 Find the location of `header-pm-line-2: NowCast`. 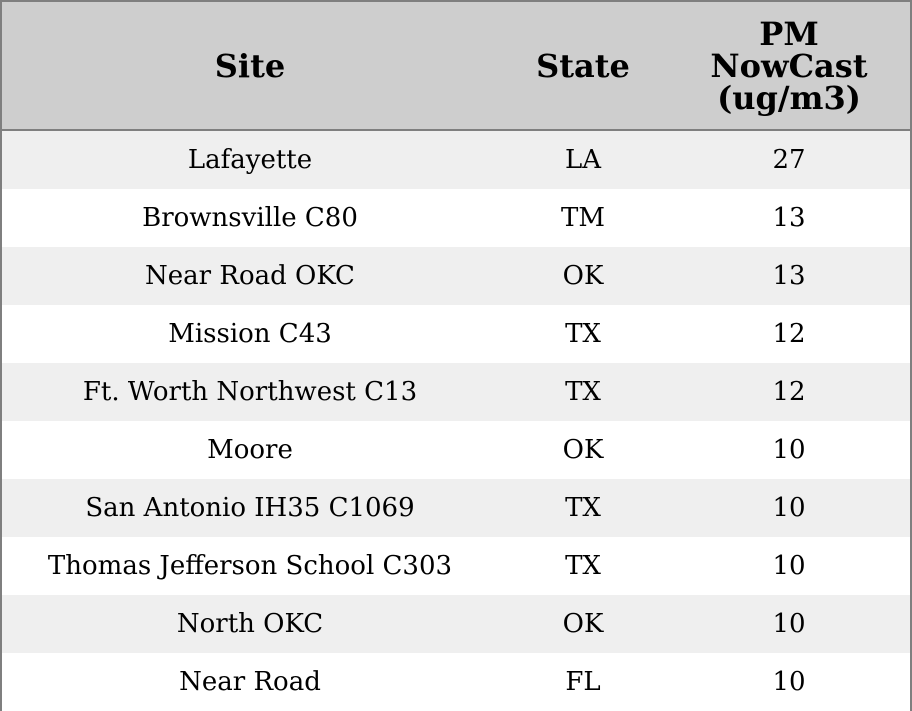

header-pm-line-2: NowCast is located at coordinates (789, 65).